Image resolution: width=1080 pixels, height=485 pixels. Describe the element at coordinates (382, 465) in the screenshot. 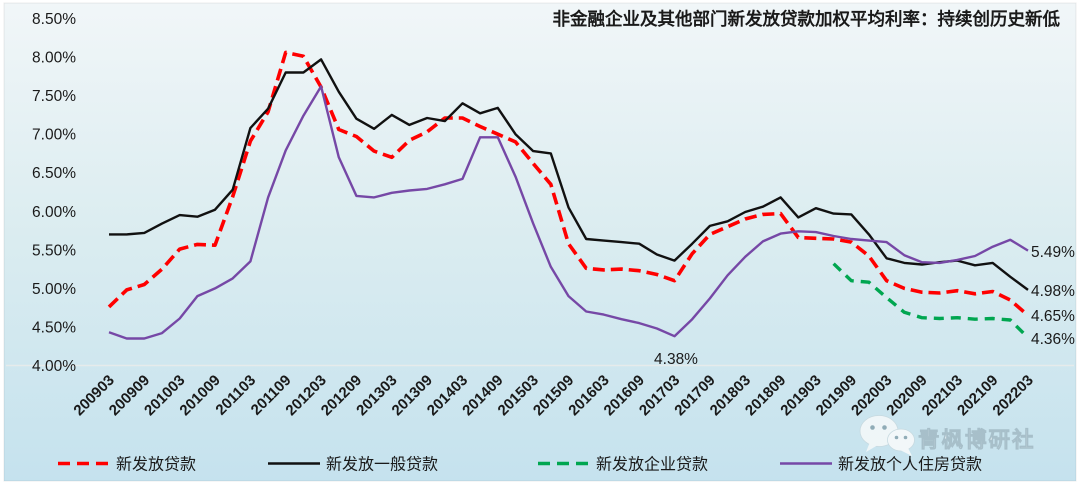

I see `legend-label: 新发放一般贷款` at that location.